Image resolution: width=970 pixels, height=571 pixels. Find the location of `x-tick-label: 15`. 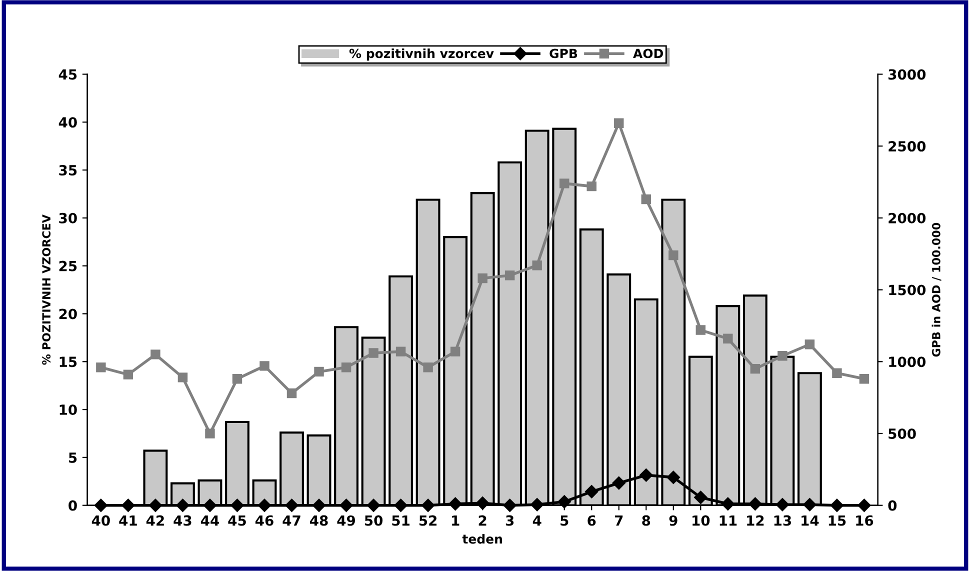

x-tick-label: 15 is located at coordinates (837, 520).